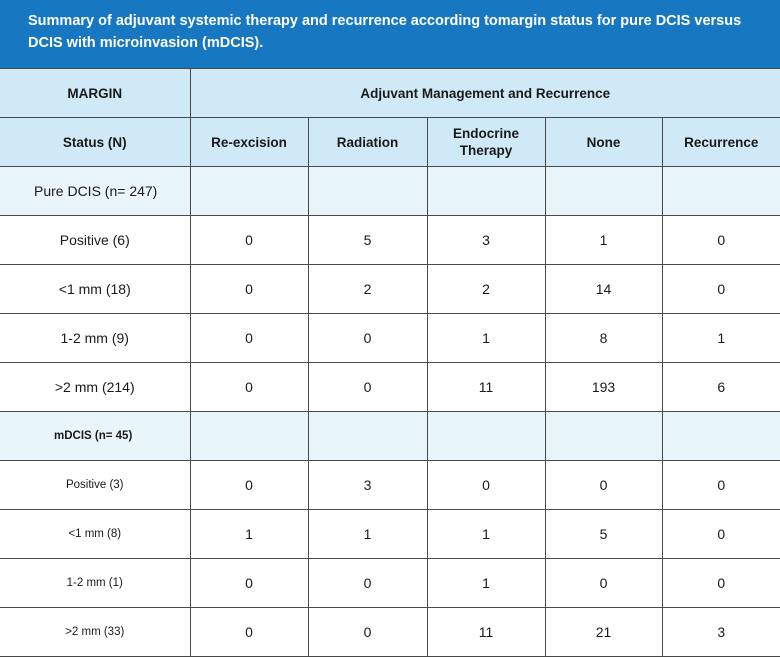  Describe the element at coordinates (603, 142) in the screenshot. I see `column-header-none: None` at that location.